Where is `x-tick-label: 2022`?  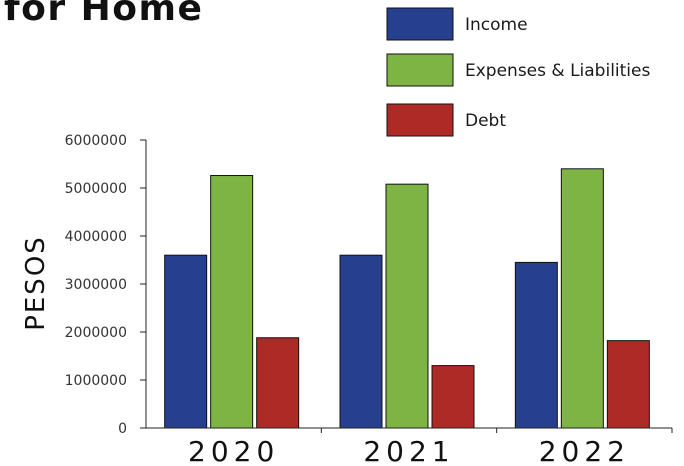 x-tick-label: 2022 is located at coordinates (584, 450).